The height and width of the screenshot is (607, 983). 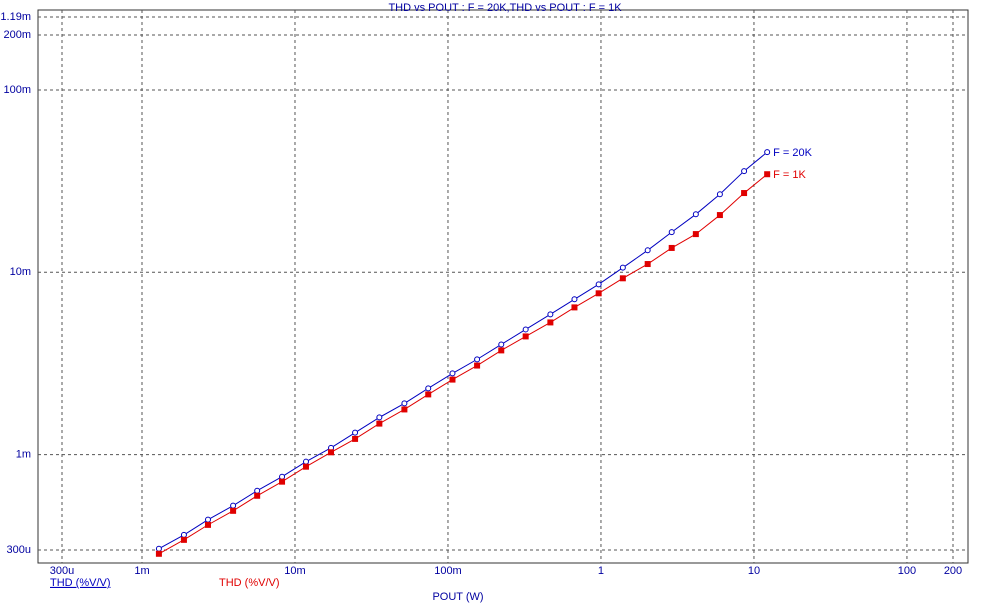 I want to click on y-tick-label: 300u, so click(x=19, y=550).